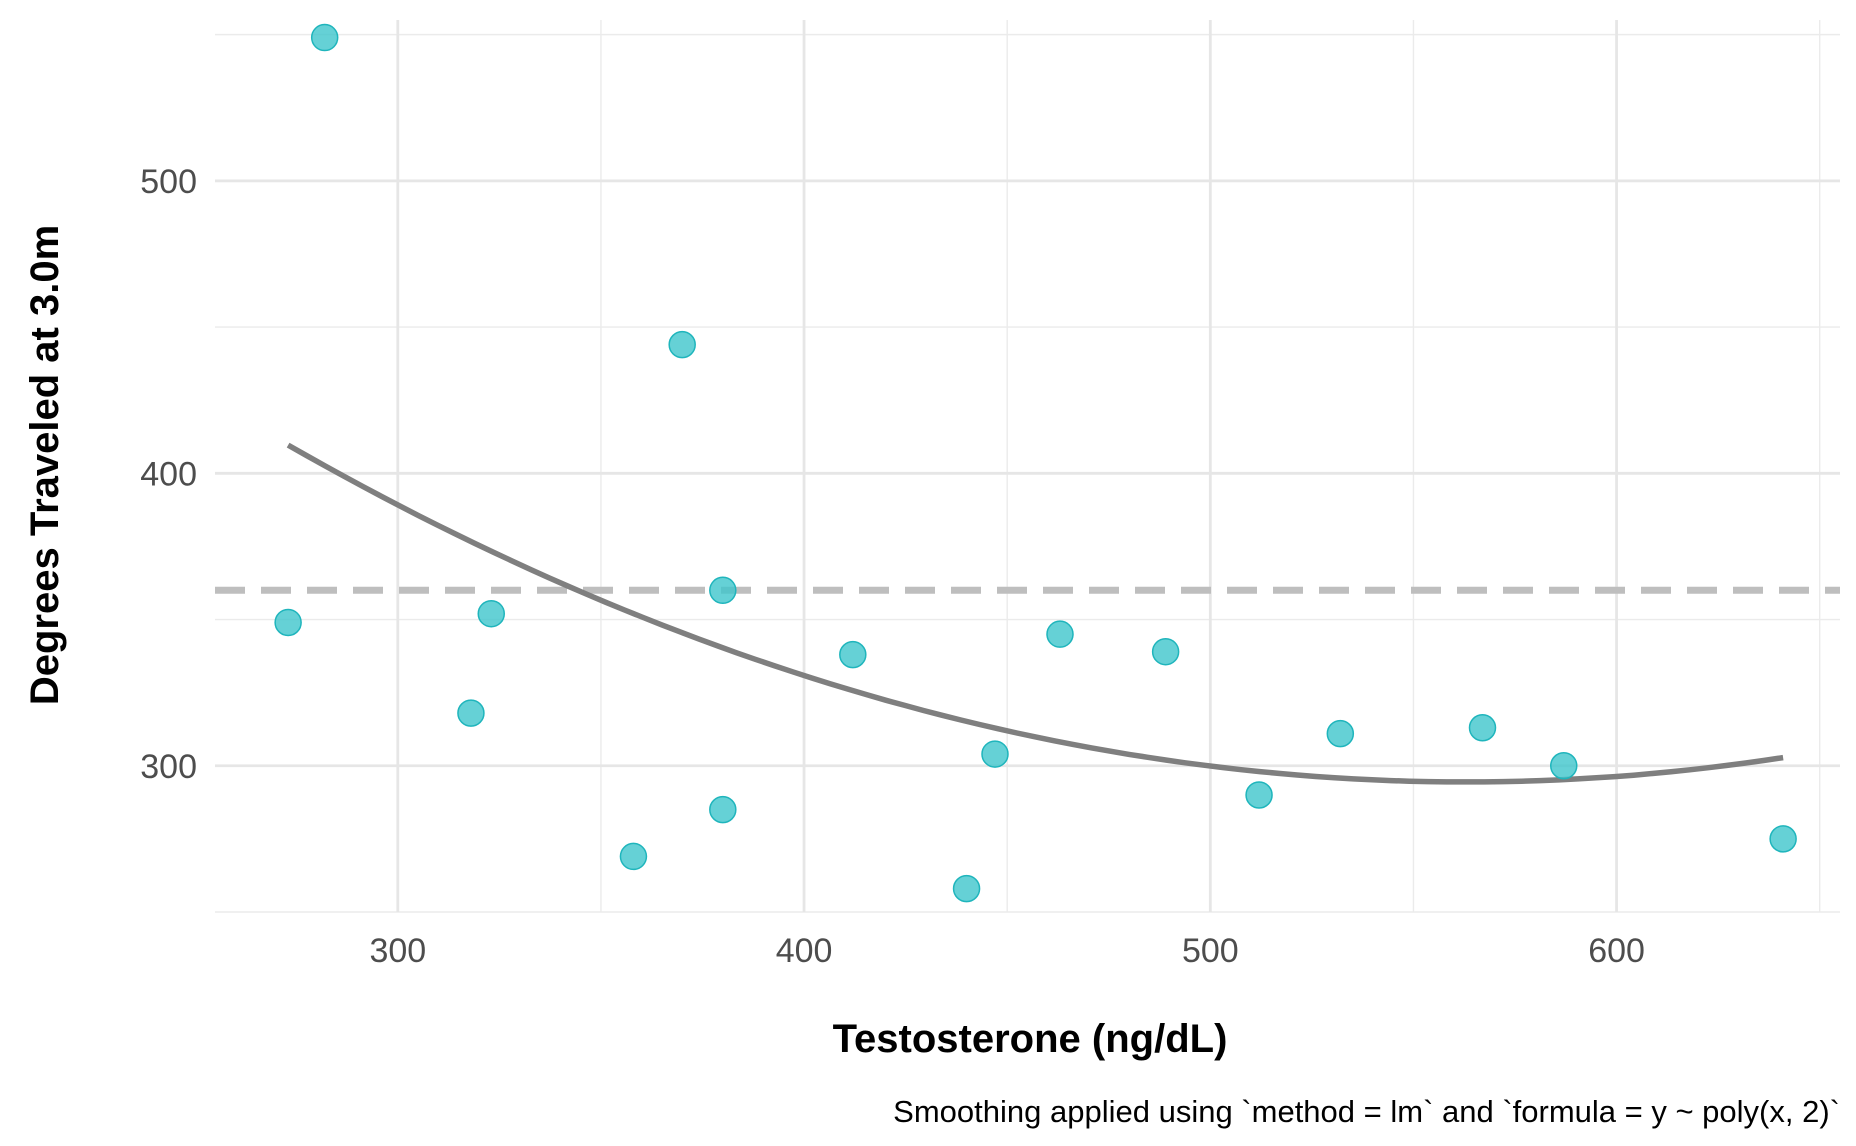 This screenshot has height=1146, width=1856. I want to click on x-tick-label: 400, so click(804, 951).